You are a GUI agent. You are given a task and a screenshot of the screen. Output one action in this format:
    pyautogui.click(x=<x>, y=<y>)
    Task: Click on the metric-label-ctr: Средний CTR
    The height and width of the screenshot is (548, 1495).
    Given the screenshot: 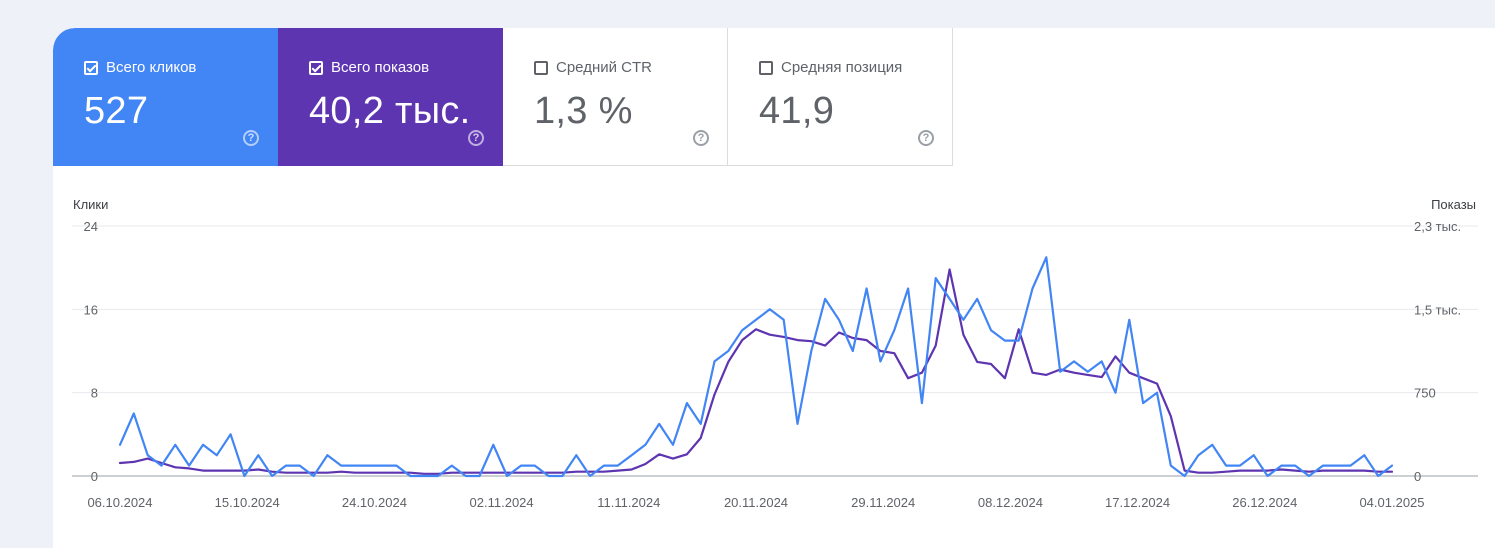 What is the action you would take?
    pyautogui.click(x=604, y=67)
    